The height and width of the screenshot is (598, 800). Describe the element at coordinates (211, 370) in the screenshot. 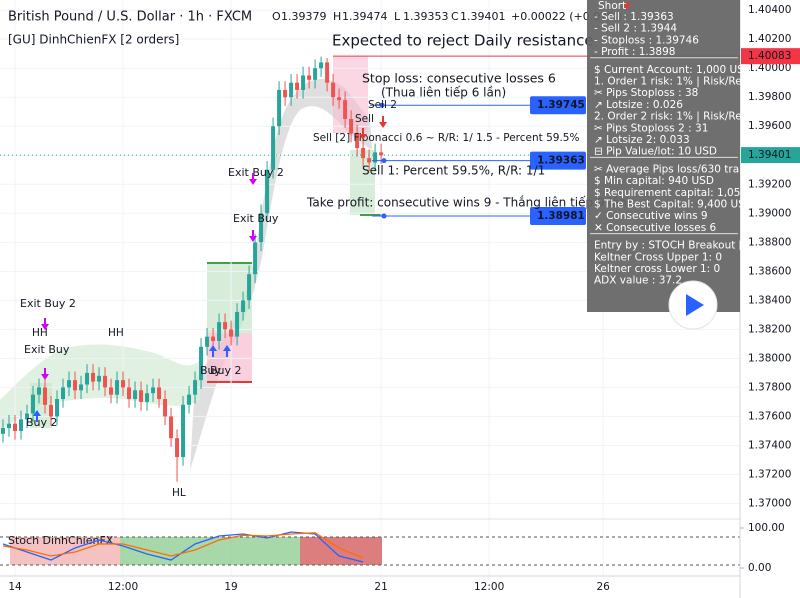

I see `annotation: Buy` at that location.